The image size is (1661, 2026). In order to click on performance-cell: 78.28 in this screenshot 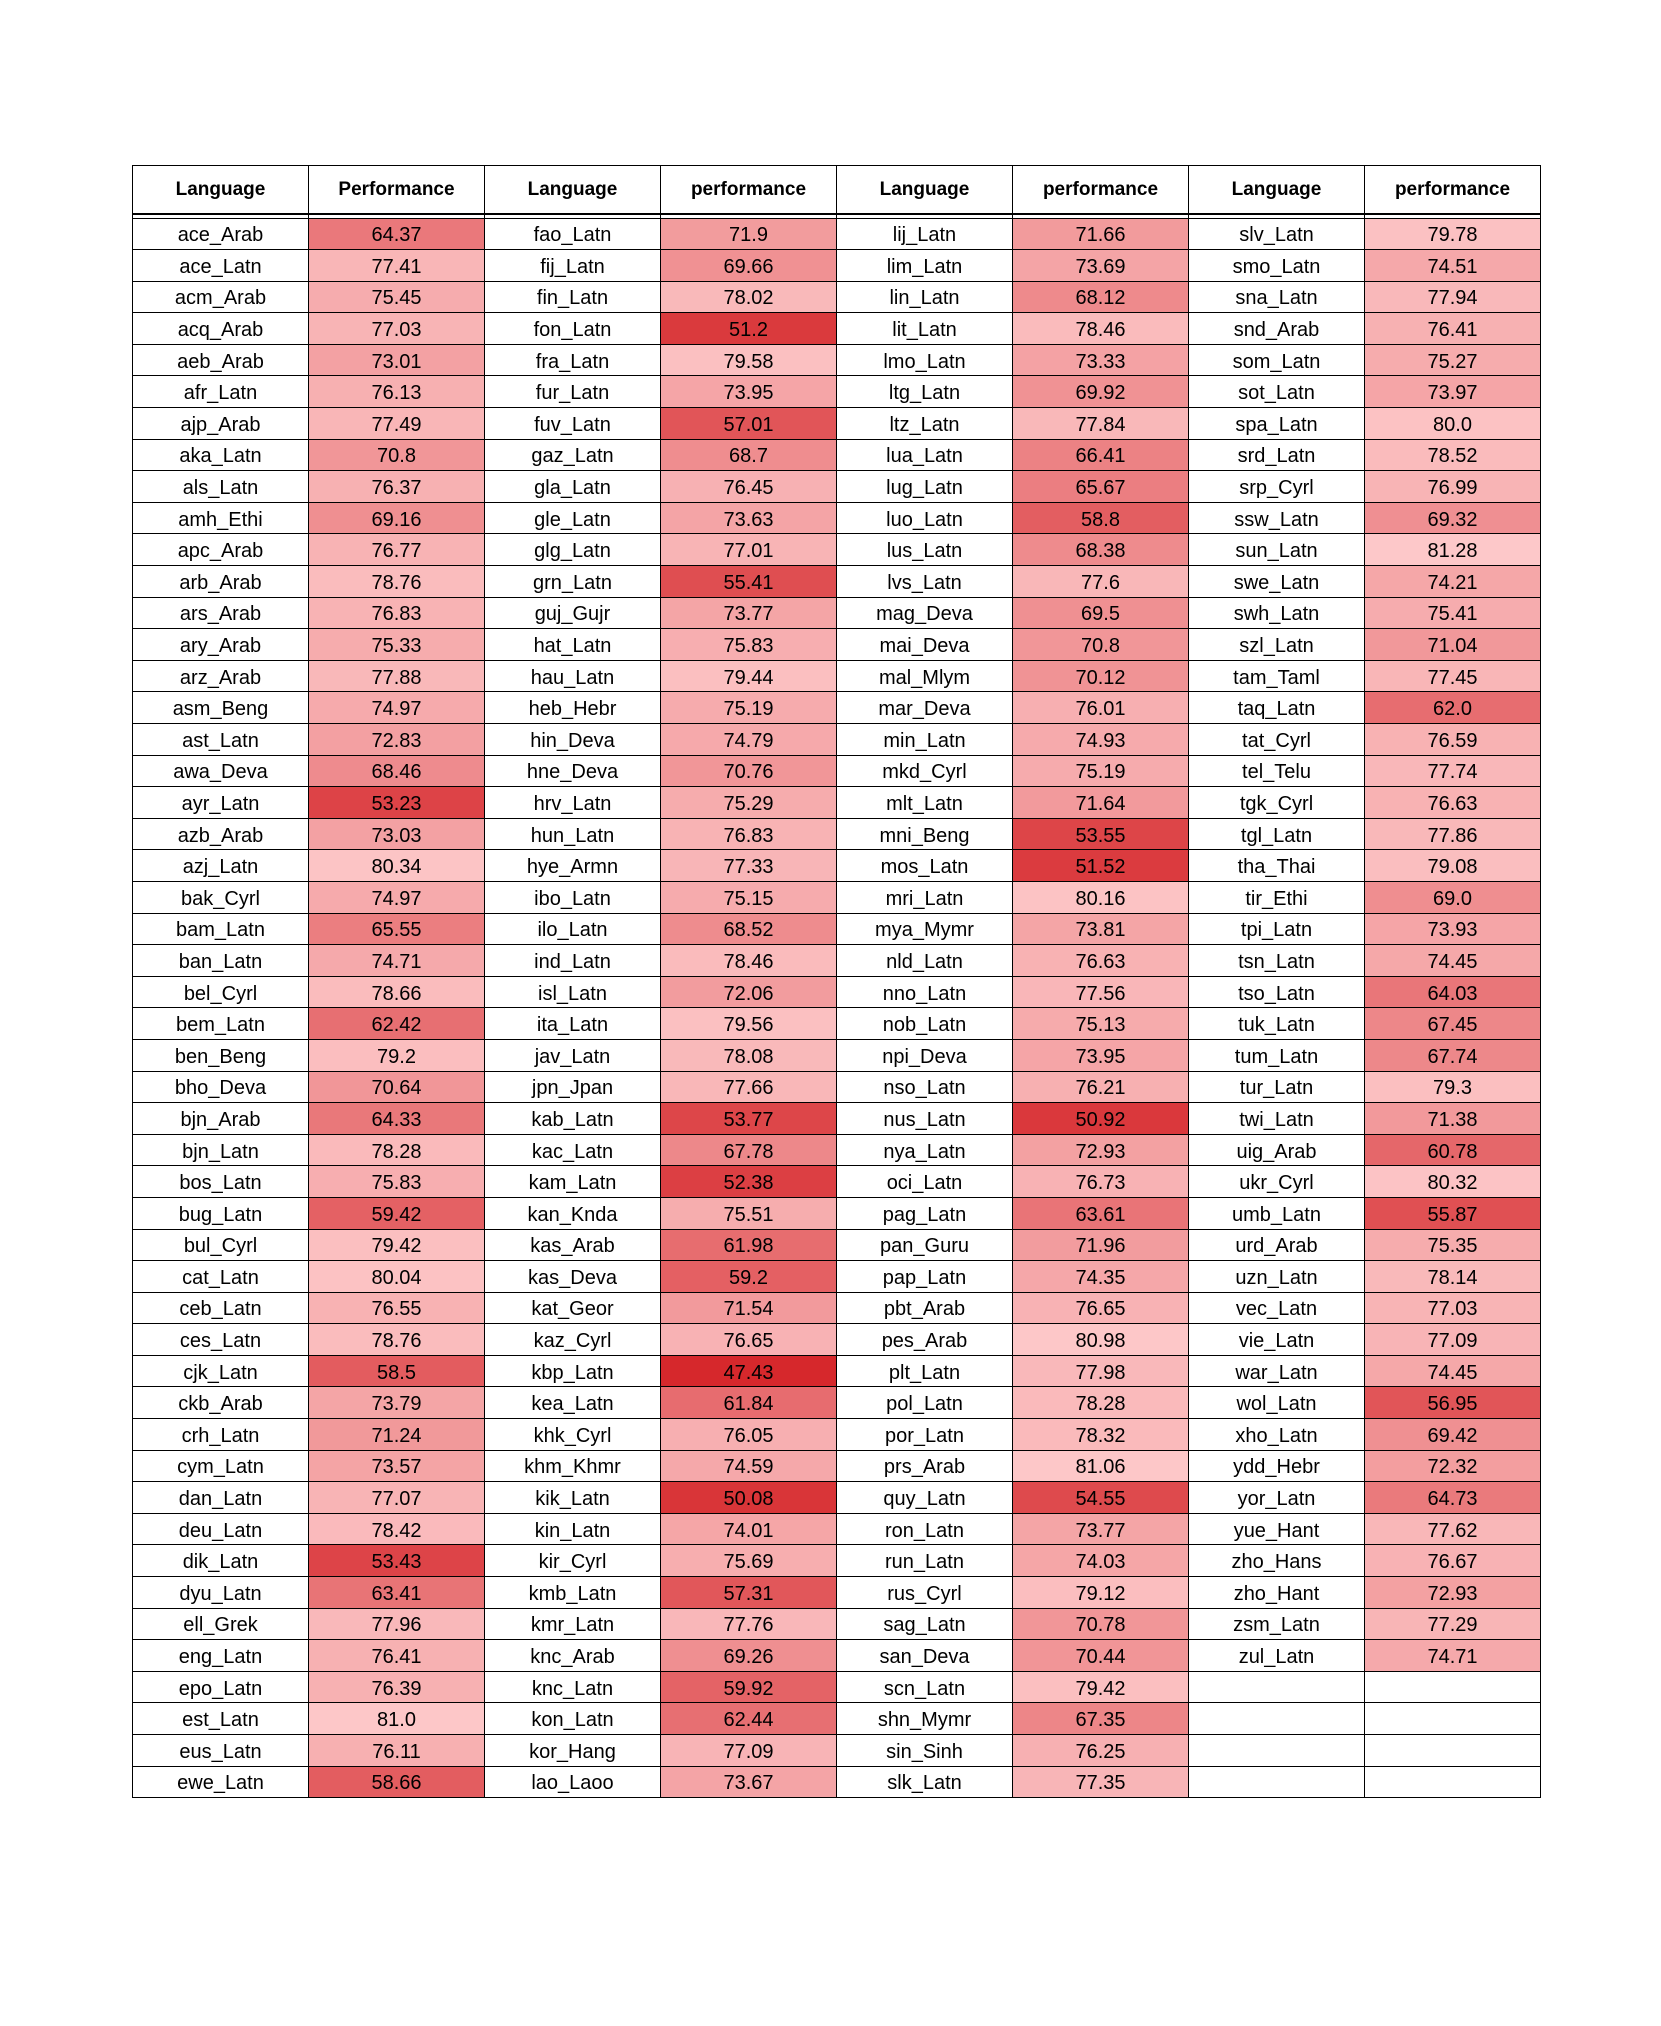, I will do `click(1100, 1403)`.